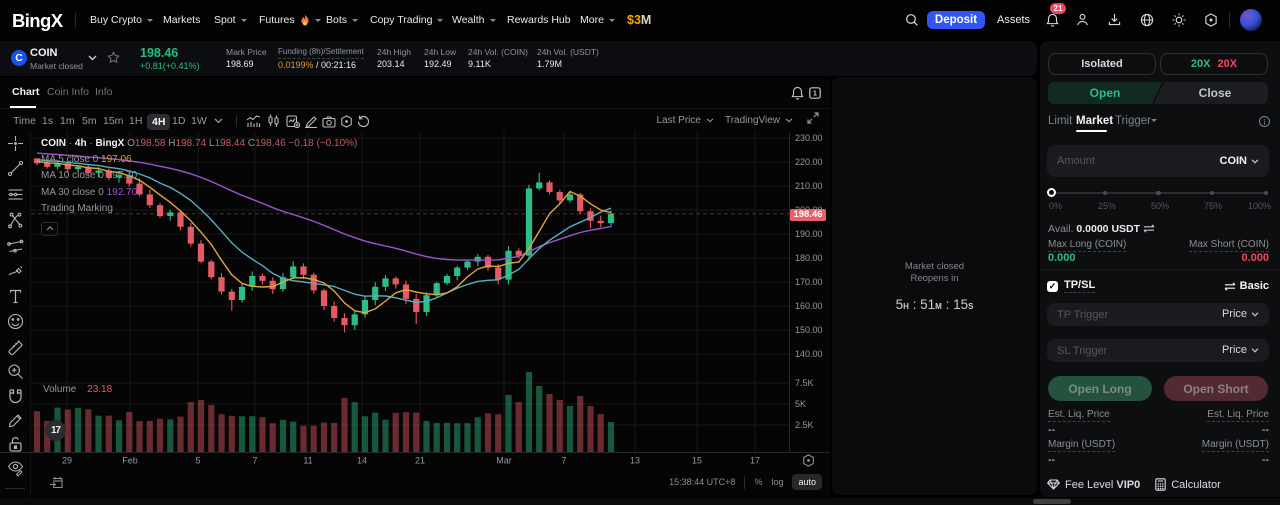 This screenshot has width=1280, height=505. I want to click on svg-text: 17, so click(755, 461).